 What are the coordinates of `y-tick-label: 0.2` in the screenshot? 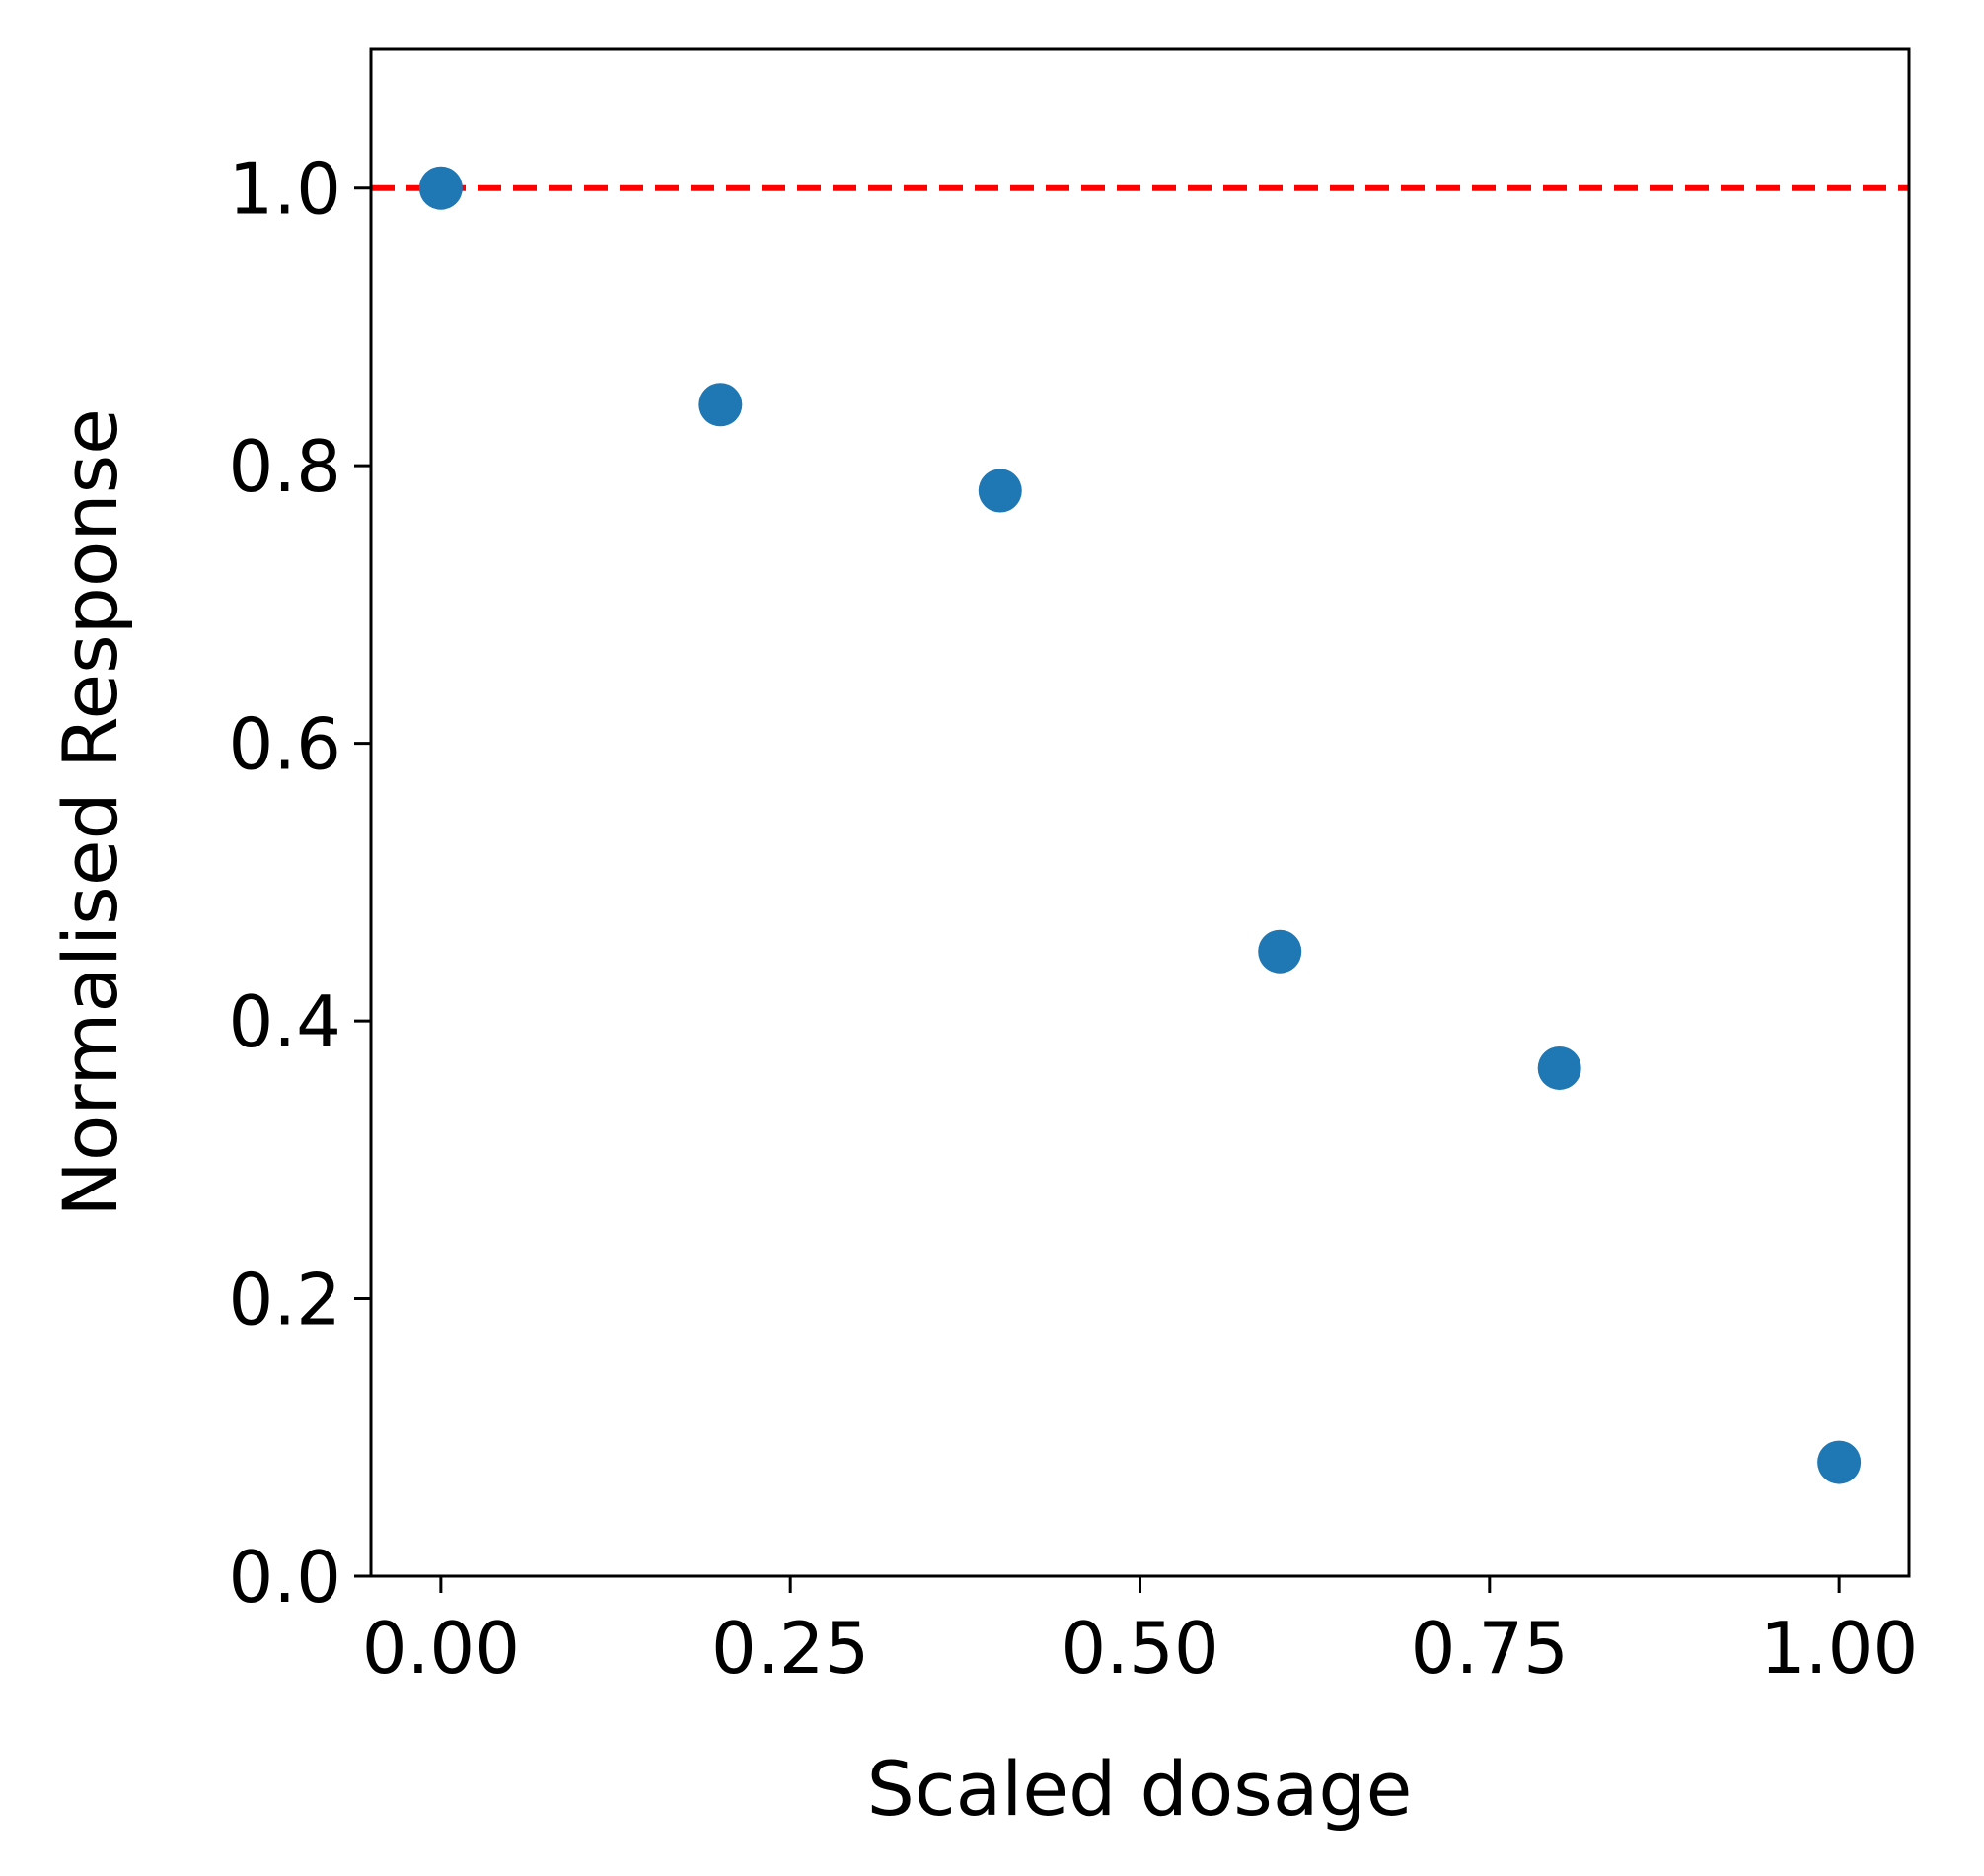 It's located at (285, 1300).